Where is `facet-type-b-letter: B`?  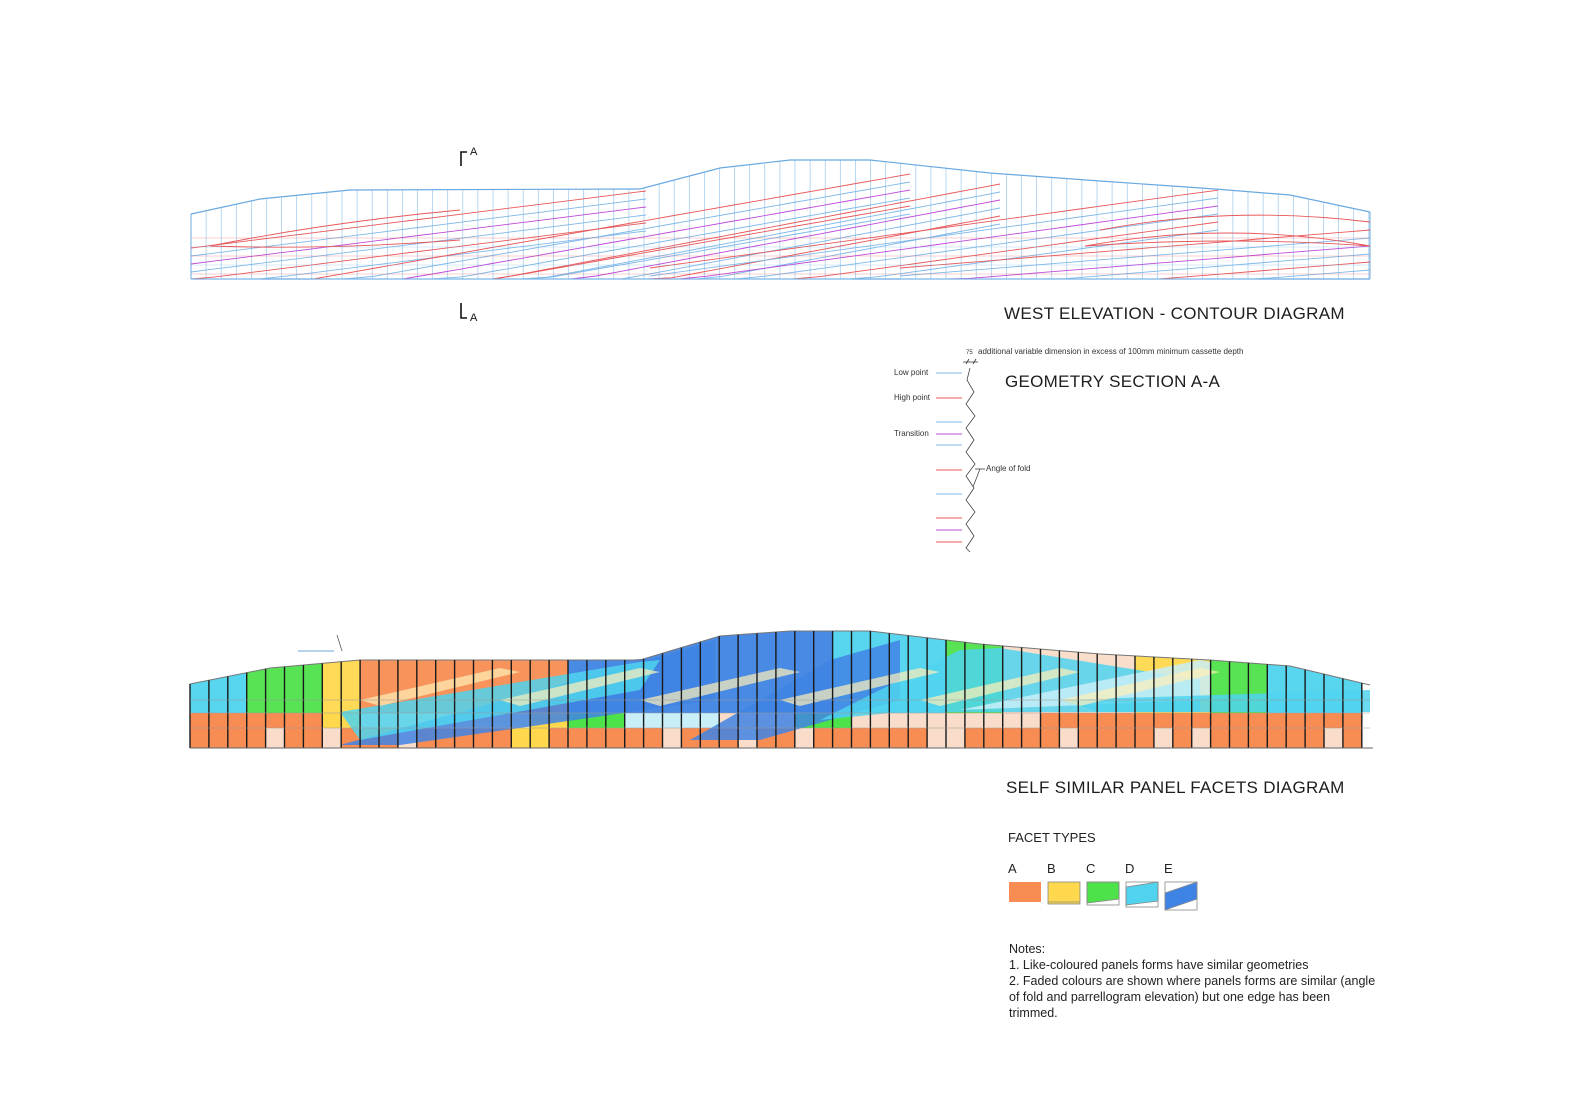
facet-type-b-letter: B is located at coordinates (1051, 868).